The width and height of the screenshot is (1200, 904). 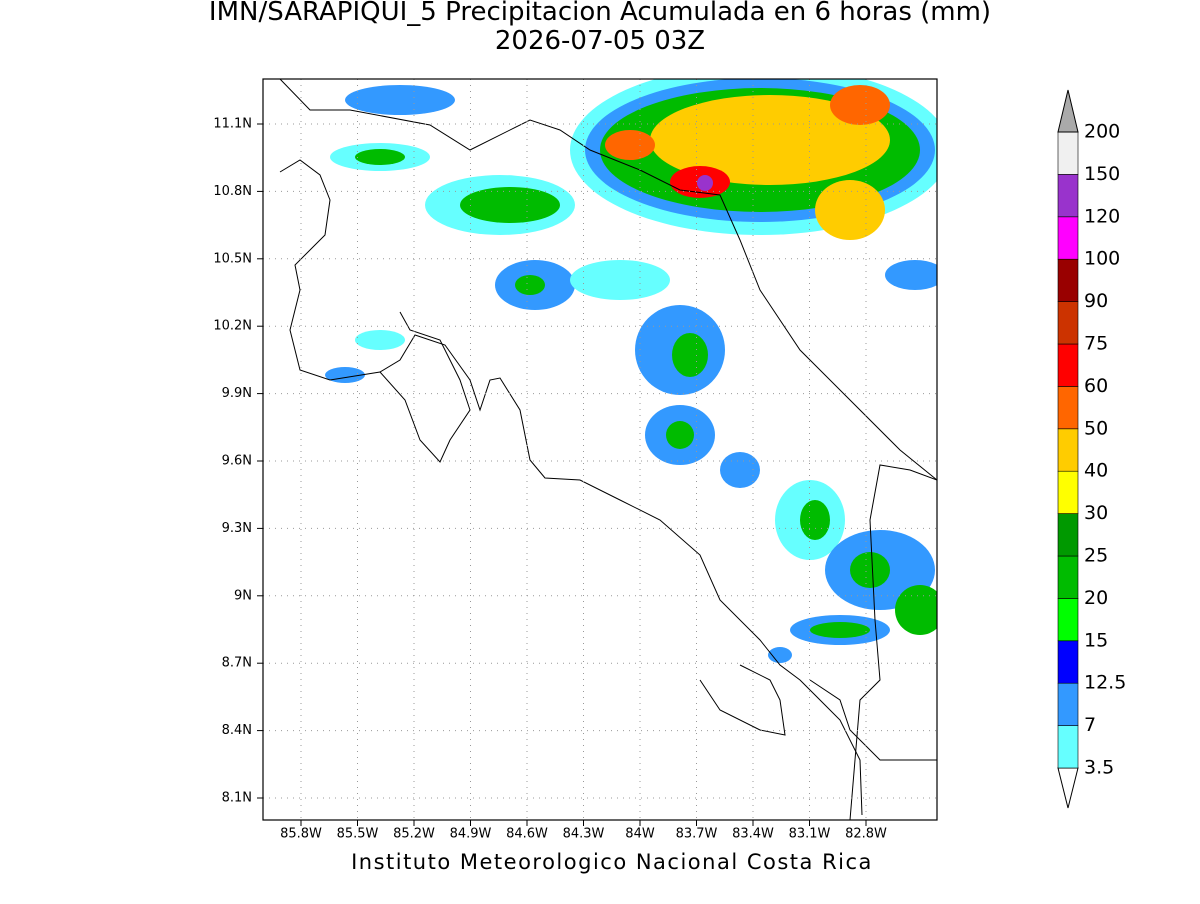 I want to click on lon-label: 84.3W, so click(x=584, y=834).